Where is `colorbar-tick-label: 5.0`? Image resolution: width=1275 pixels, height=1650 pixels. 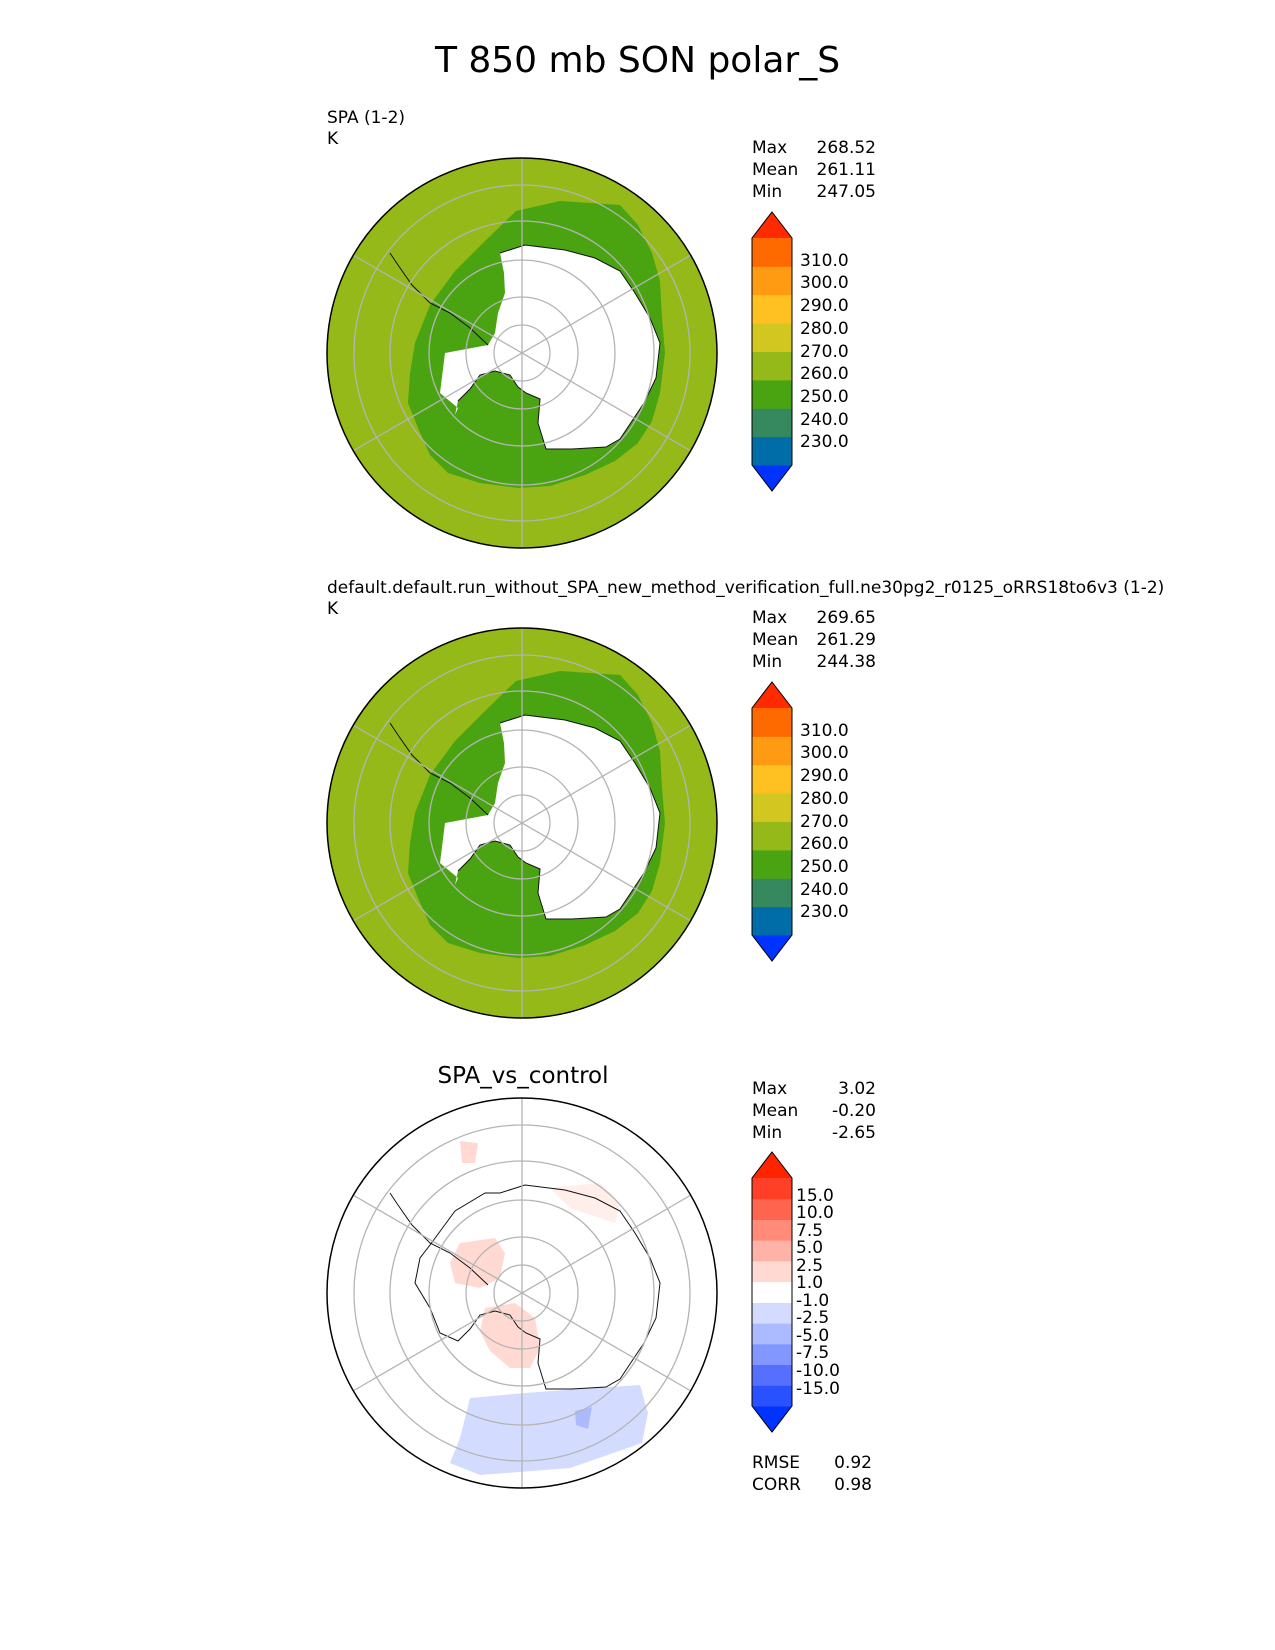 colorbar-tick-label: 5.0 is located at coordinates (810, 1248).